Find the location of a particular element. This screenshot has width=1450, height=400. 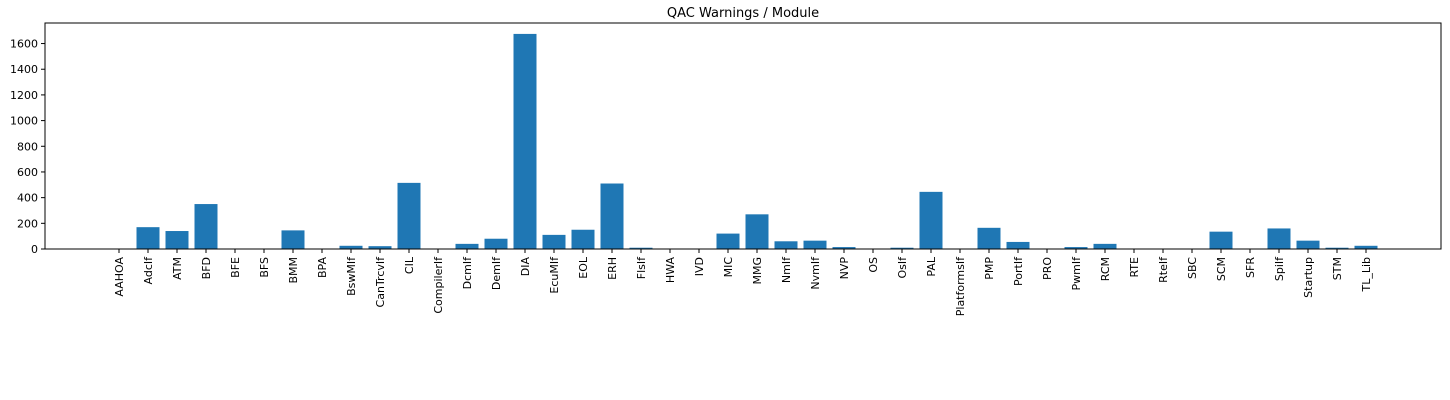

x-tick-label: FlsIf is located at coordinates (641, 267).